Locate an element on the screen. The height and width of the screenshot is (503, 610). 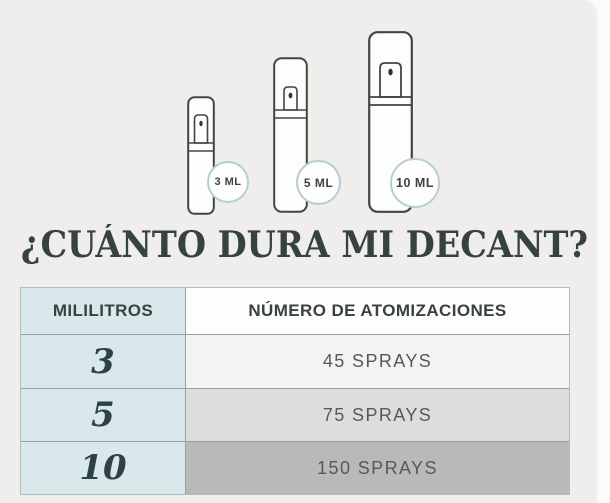
bottle-3ml is located at coordinates (201, 155).